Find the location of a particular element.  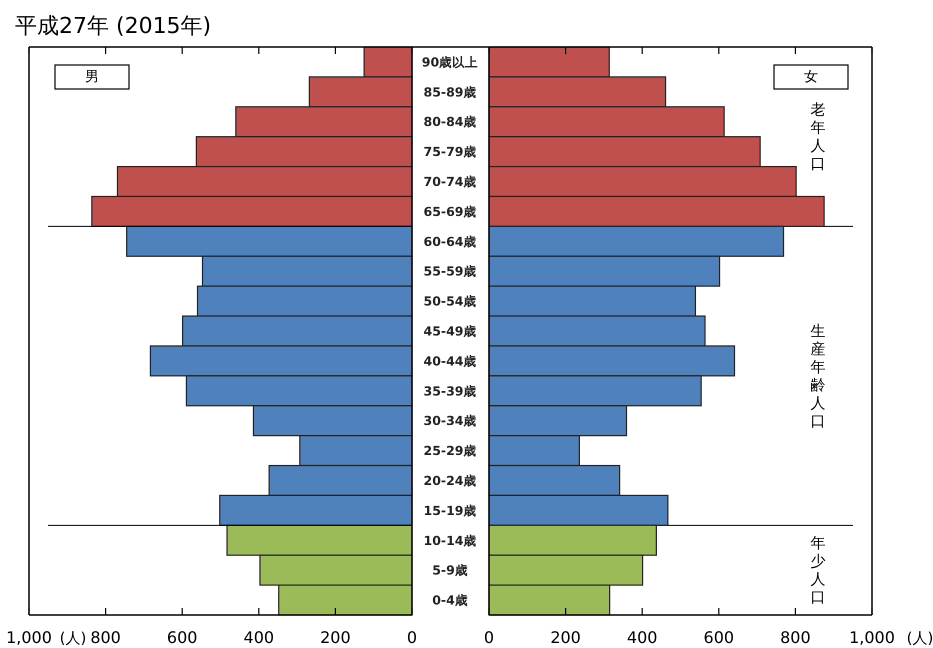

annotation: 老年人口 is located at coordinates (818, 136).